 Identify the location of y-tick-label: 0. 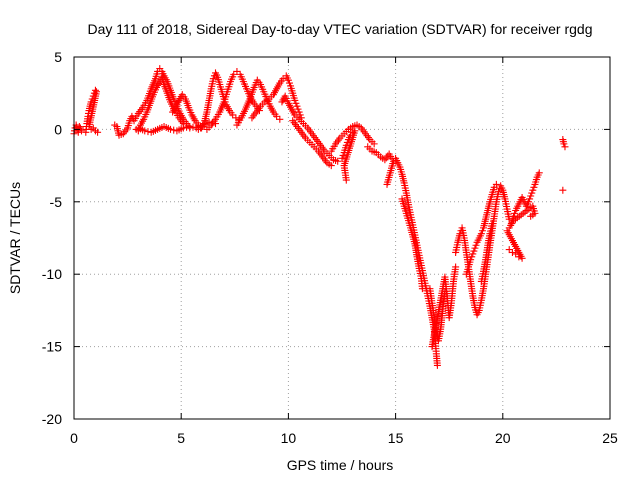
(58, 129).